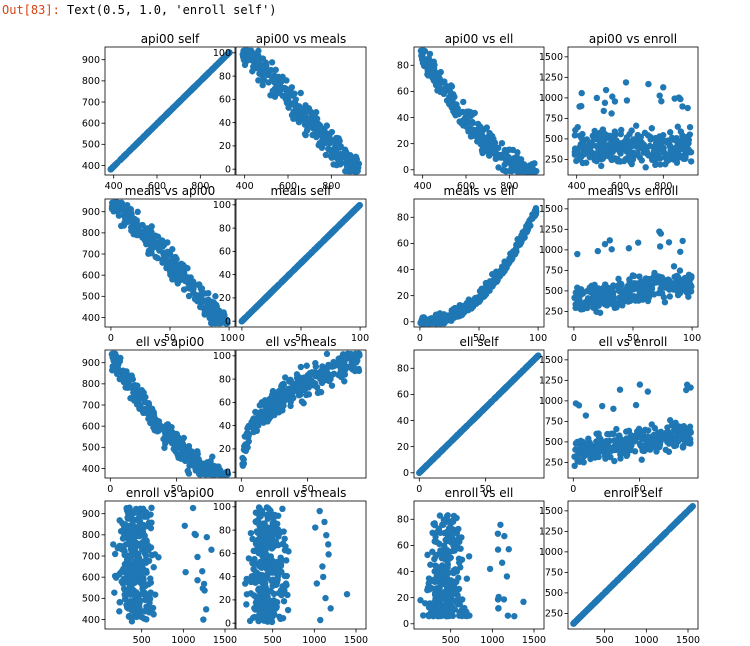 The height and width of the screenshot is (646, 750). Describe the element at coordinates (574, 338) in the screenshot. I see `x-tick-label: 0` at that location.